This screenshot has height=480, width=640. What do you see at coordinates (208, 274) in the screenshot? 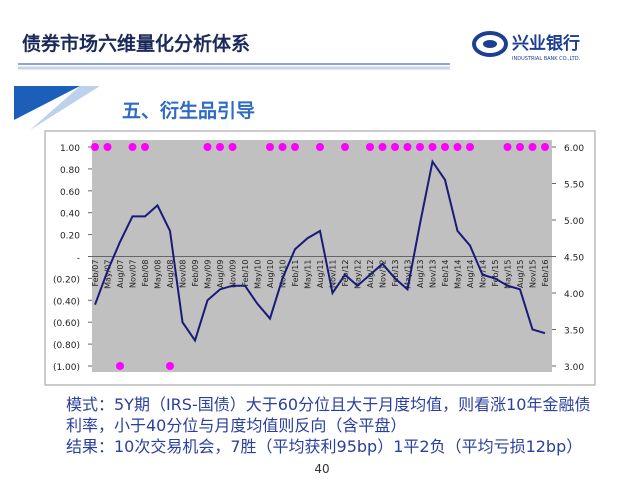
I see `x-tick-label: May/09` at bounding box center [208, 274].